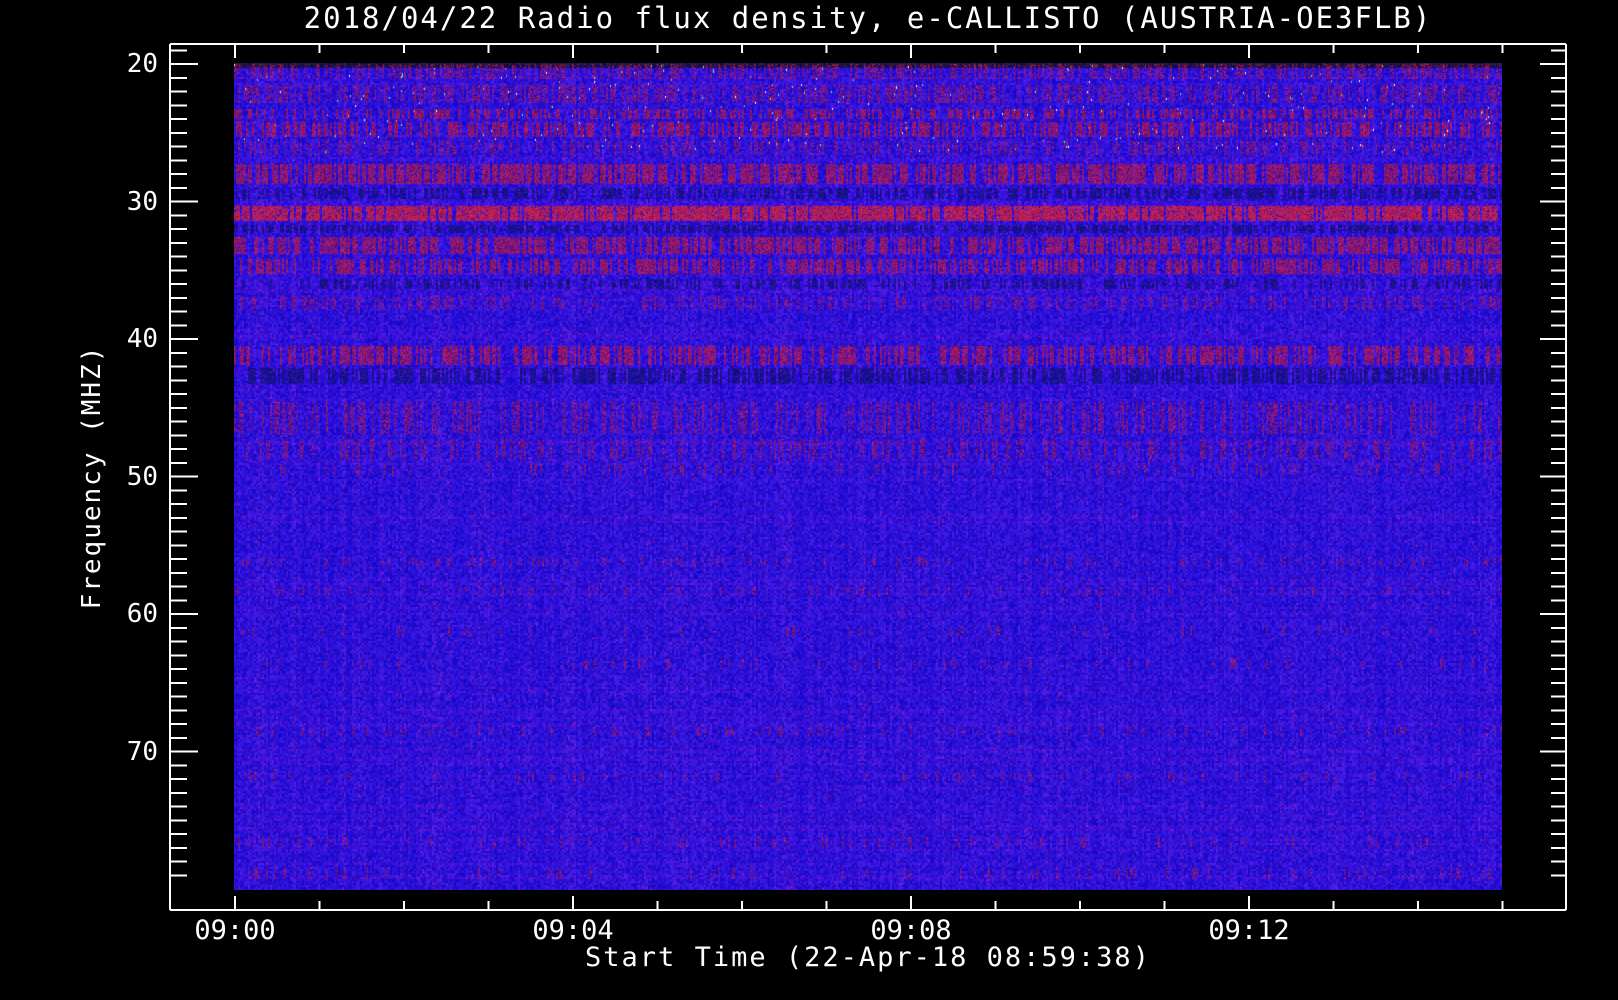 The height and width of the screenshot is (1000, 1618). I want to click on y-tick-label: 60, so click(142, 614).